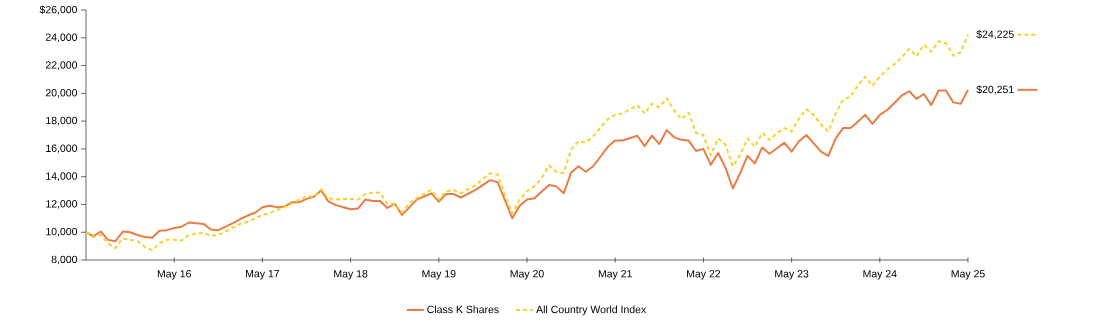 The height and width of the screenshot is (327, 1094). I want to click on legend-label: Class K Shares, so click(463, 309).